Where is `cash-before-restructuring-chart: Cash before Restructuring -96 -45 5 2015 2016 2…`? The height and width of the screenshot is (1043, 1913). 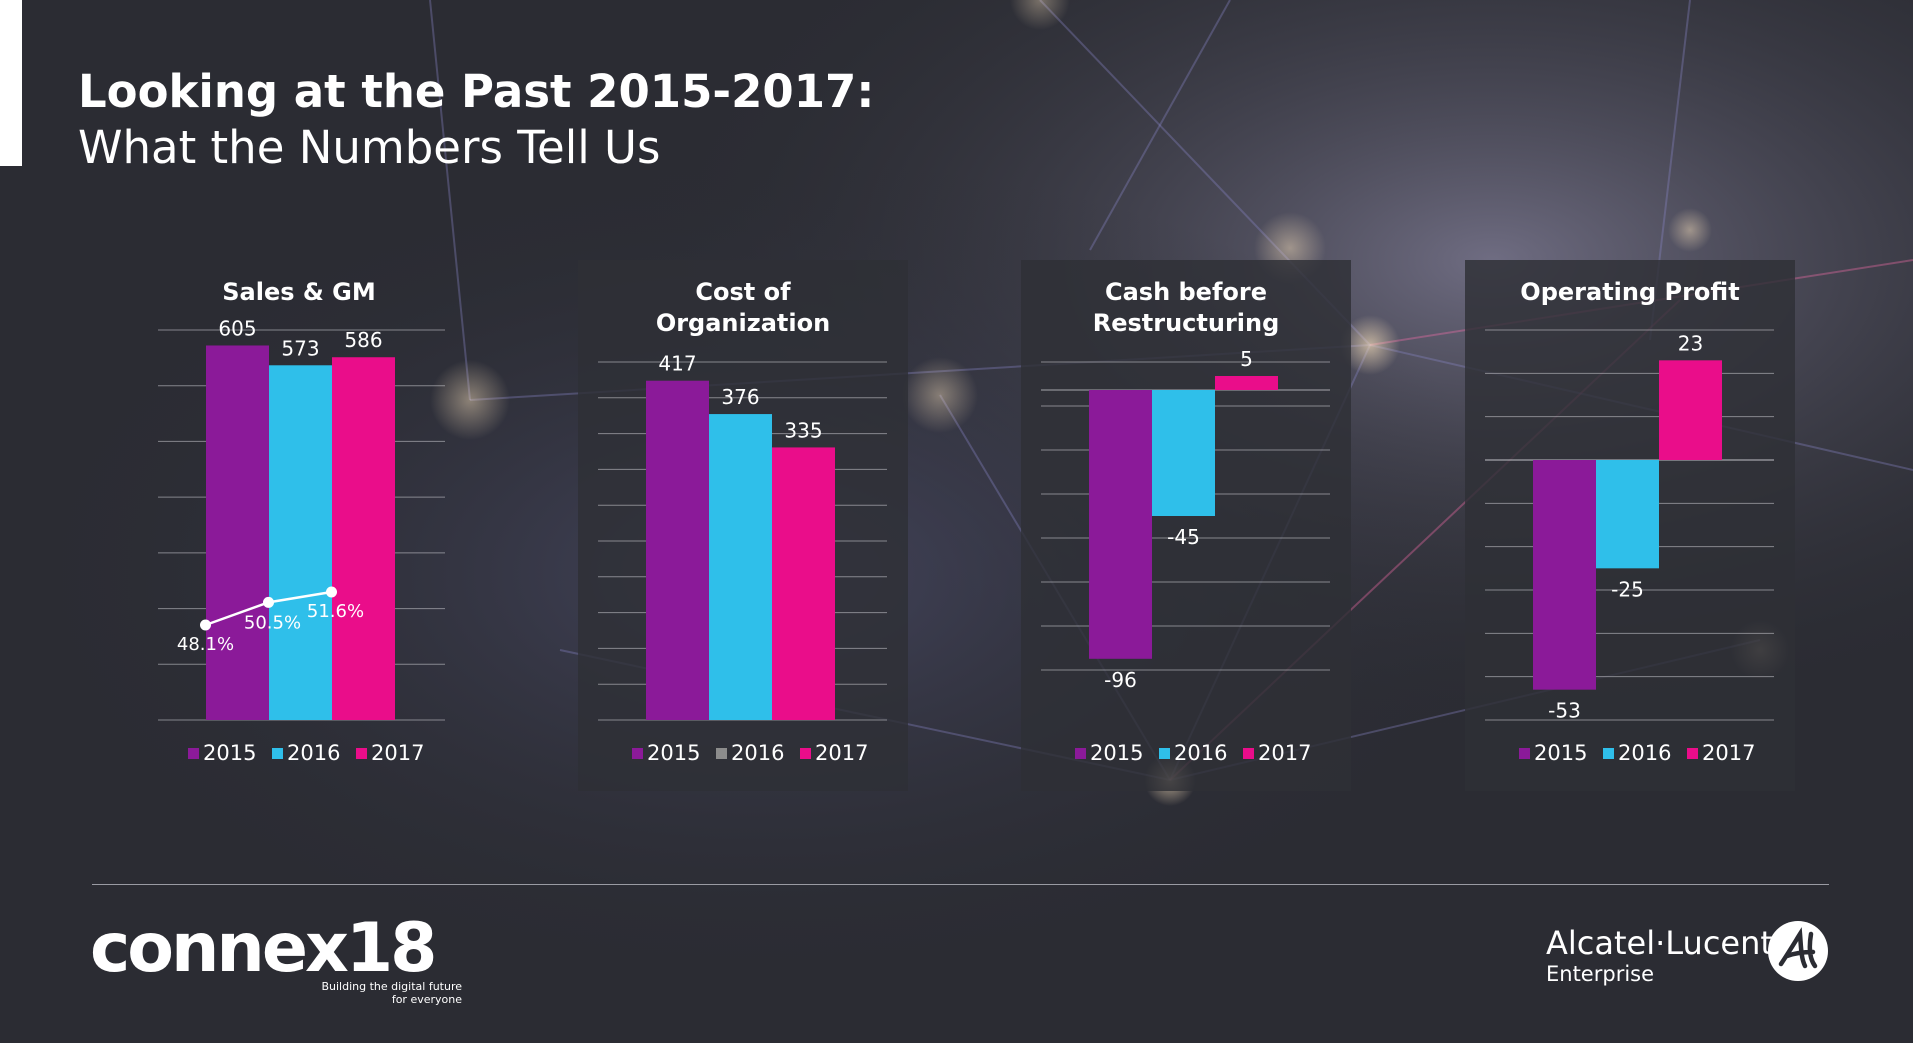
cash-before-restructuring-chart: Cash before Restructuring -96 -45 5 2015 2016 2… is located at coordinates (1185, 521).